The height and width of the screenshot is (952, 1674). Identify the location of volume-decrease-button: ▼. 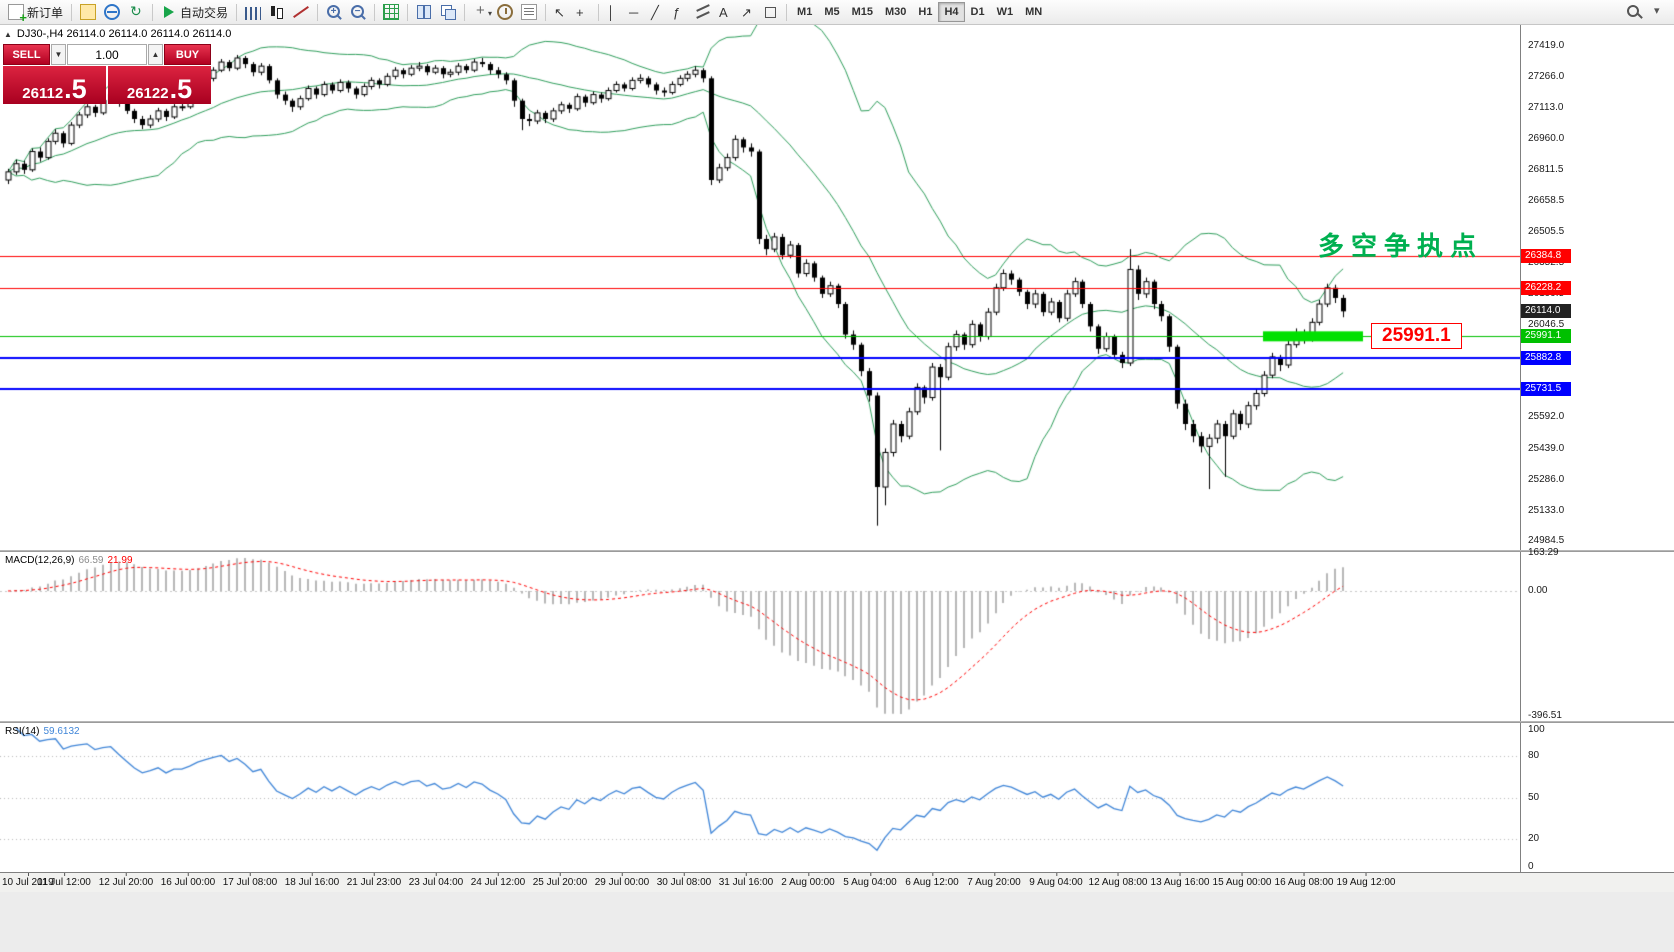
(58, 54).